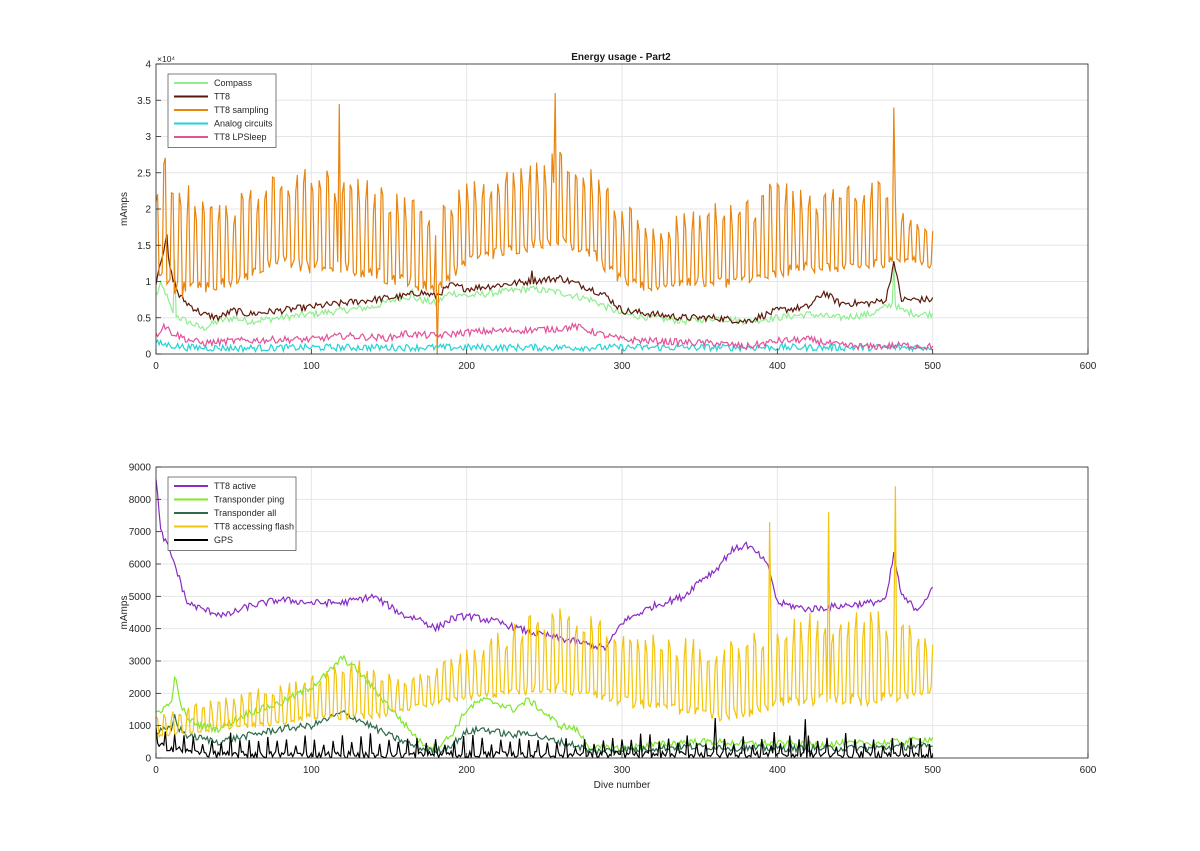 The height and width of the screenshot is (851, 1200). What do you see at coordinates (235, 486) in the screenshot?
I see `legend-label: TT8 active` at bounding box center [235, 486].